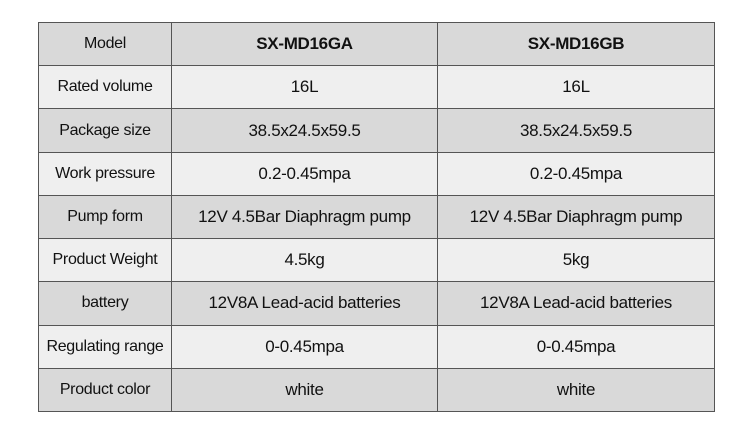 This screenshot has width=750, height=428. What do you see at coordinates (105, 87) in the screenshot?
I see `row-label: Rated volume` at bounding box center [105, 87].